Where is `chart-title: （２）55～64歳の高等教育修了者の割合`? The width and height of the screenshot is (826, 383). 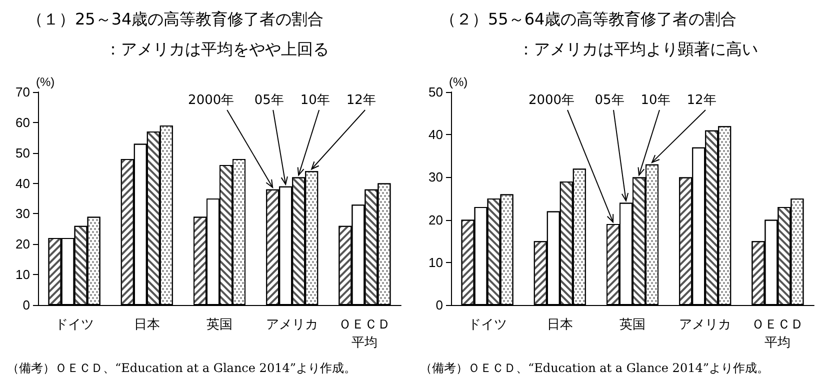
chart-title: （２）55～64歳の高等教育修了者の割合 is located at coordinates (588, 19).